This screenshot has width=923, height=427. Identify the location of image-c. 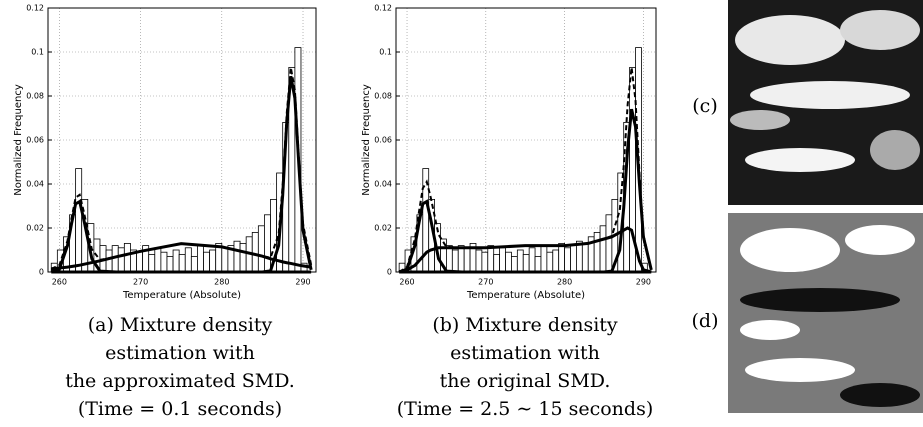
(825, 102).